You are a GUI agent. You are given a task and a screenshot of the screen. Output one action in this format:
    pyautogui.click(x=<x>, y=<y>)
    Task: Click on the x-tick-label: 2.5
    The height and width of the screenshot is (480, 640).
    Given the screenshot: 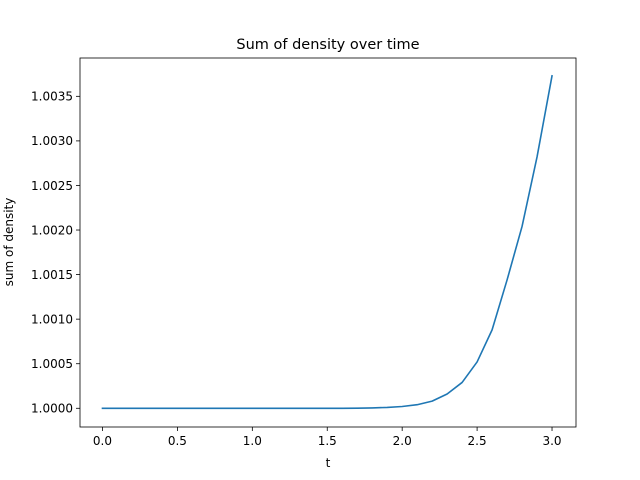 What is the action you would take?
    pyautogui.click(x=477, y=441)
    